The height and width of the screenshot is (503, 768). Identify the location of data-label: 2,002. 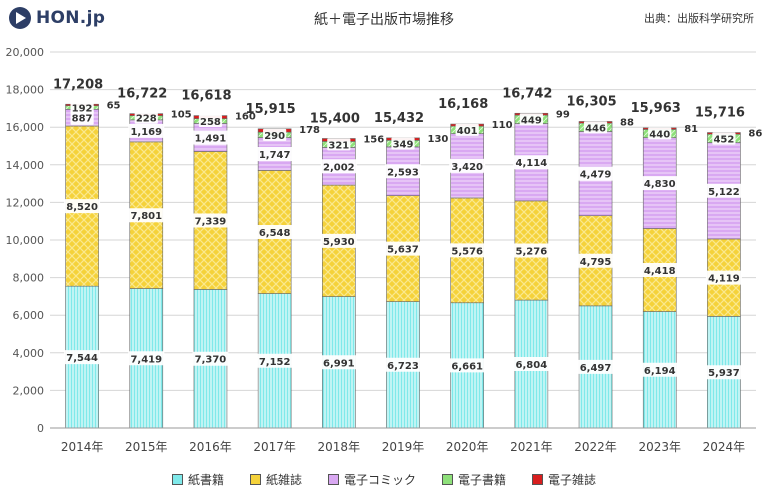
(339, 167).